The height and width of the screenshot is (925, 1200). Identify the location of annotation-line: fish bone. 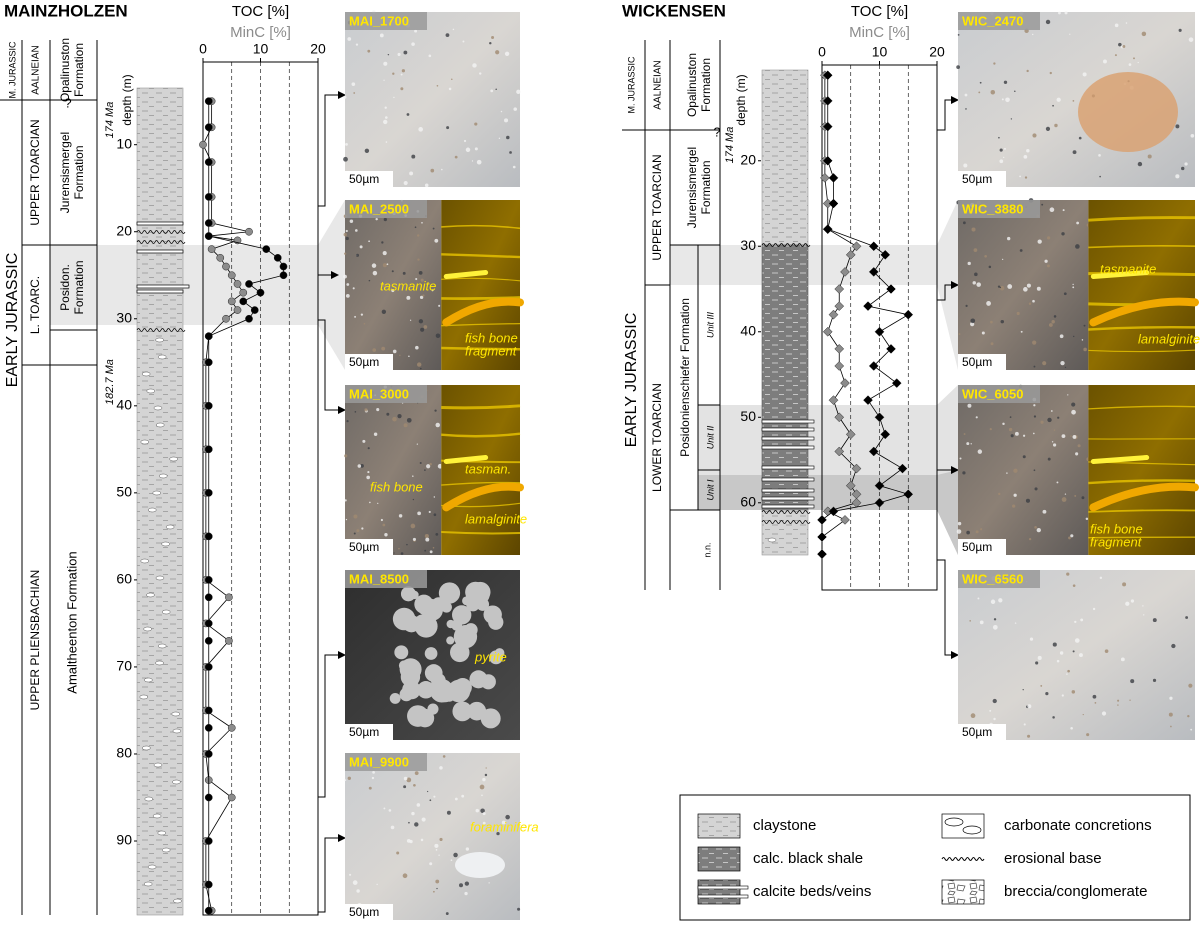
(1116, 529).